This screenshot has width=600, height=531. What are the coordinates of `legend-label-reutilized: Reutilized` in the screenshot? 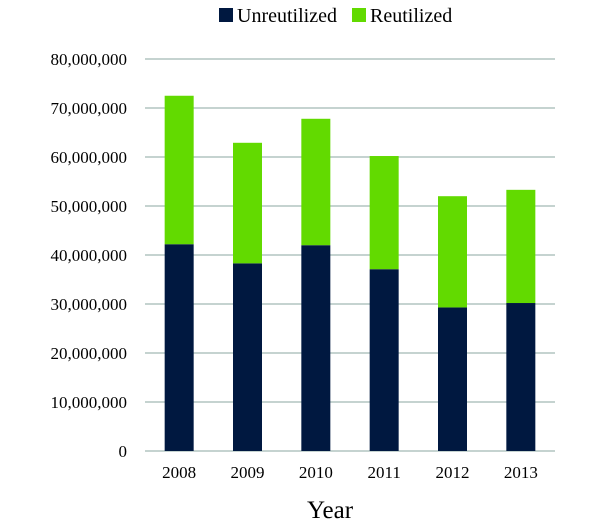 It's located at (411, 16).